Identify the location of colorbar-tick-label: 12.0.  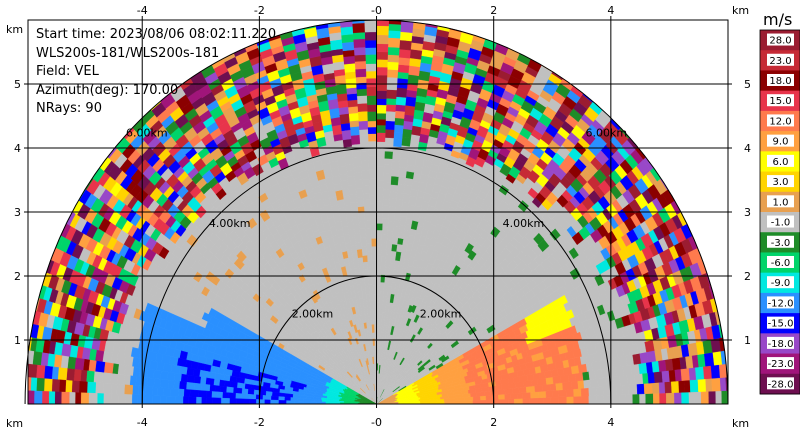
(780, 121).